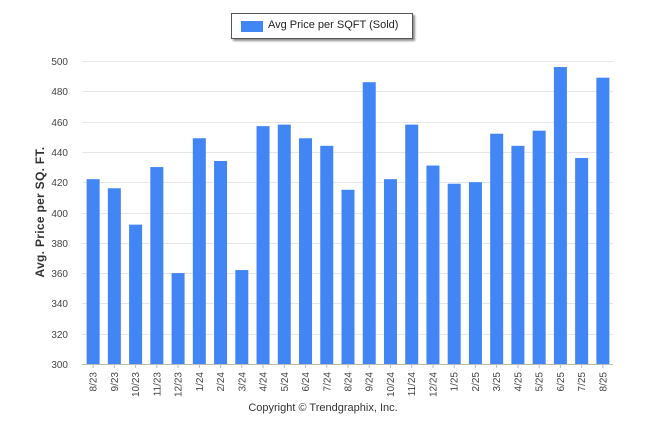 The height and width of the screenshot is (439, 646). What do you see at coordinates (412, 384) in the screenshot?
I see `x-tick-label: 11/24` at bounding box center [412, 384].